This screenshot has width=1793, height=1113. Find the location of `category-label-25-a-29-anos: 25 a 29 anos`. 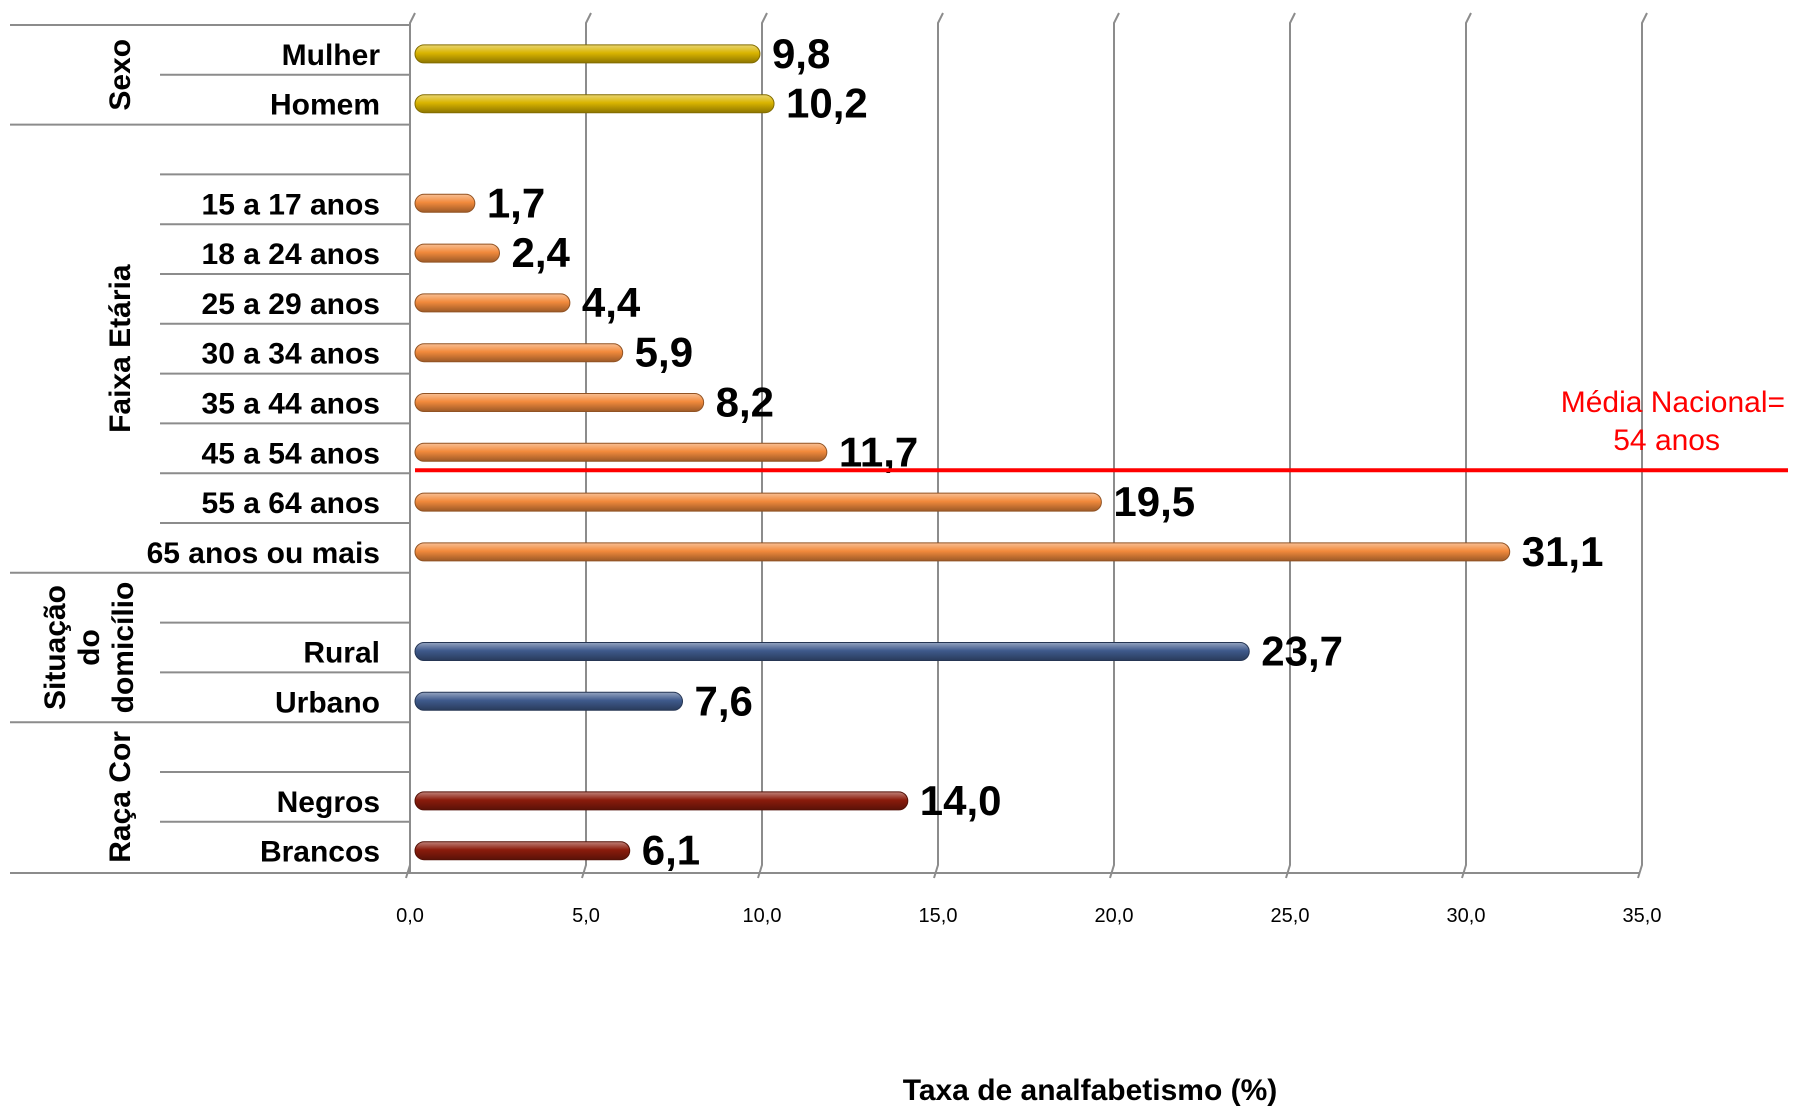

category-label-25-a-29-anos: 25 a 29 anos is located at coordinates (291, 304).